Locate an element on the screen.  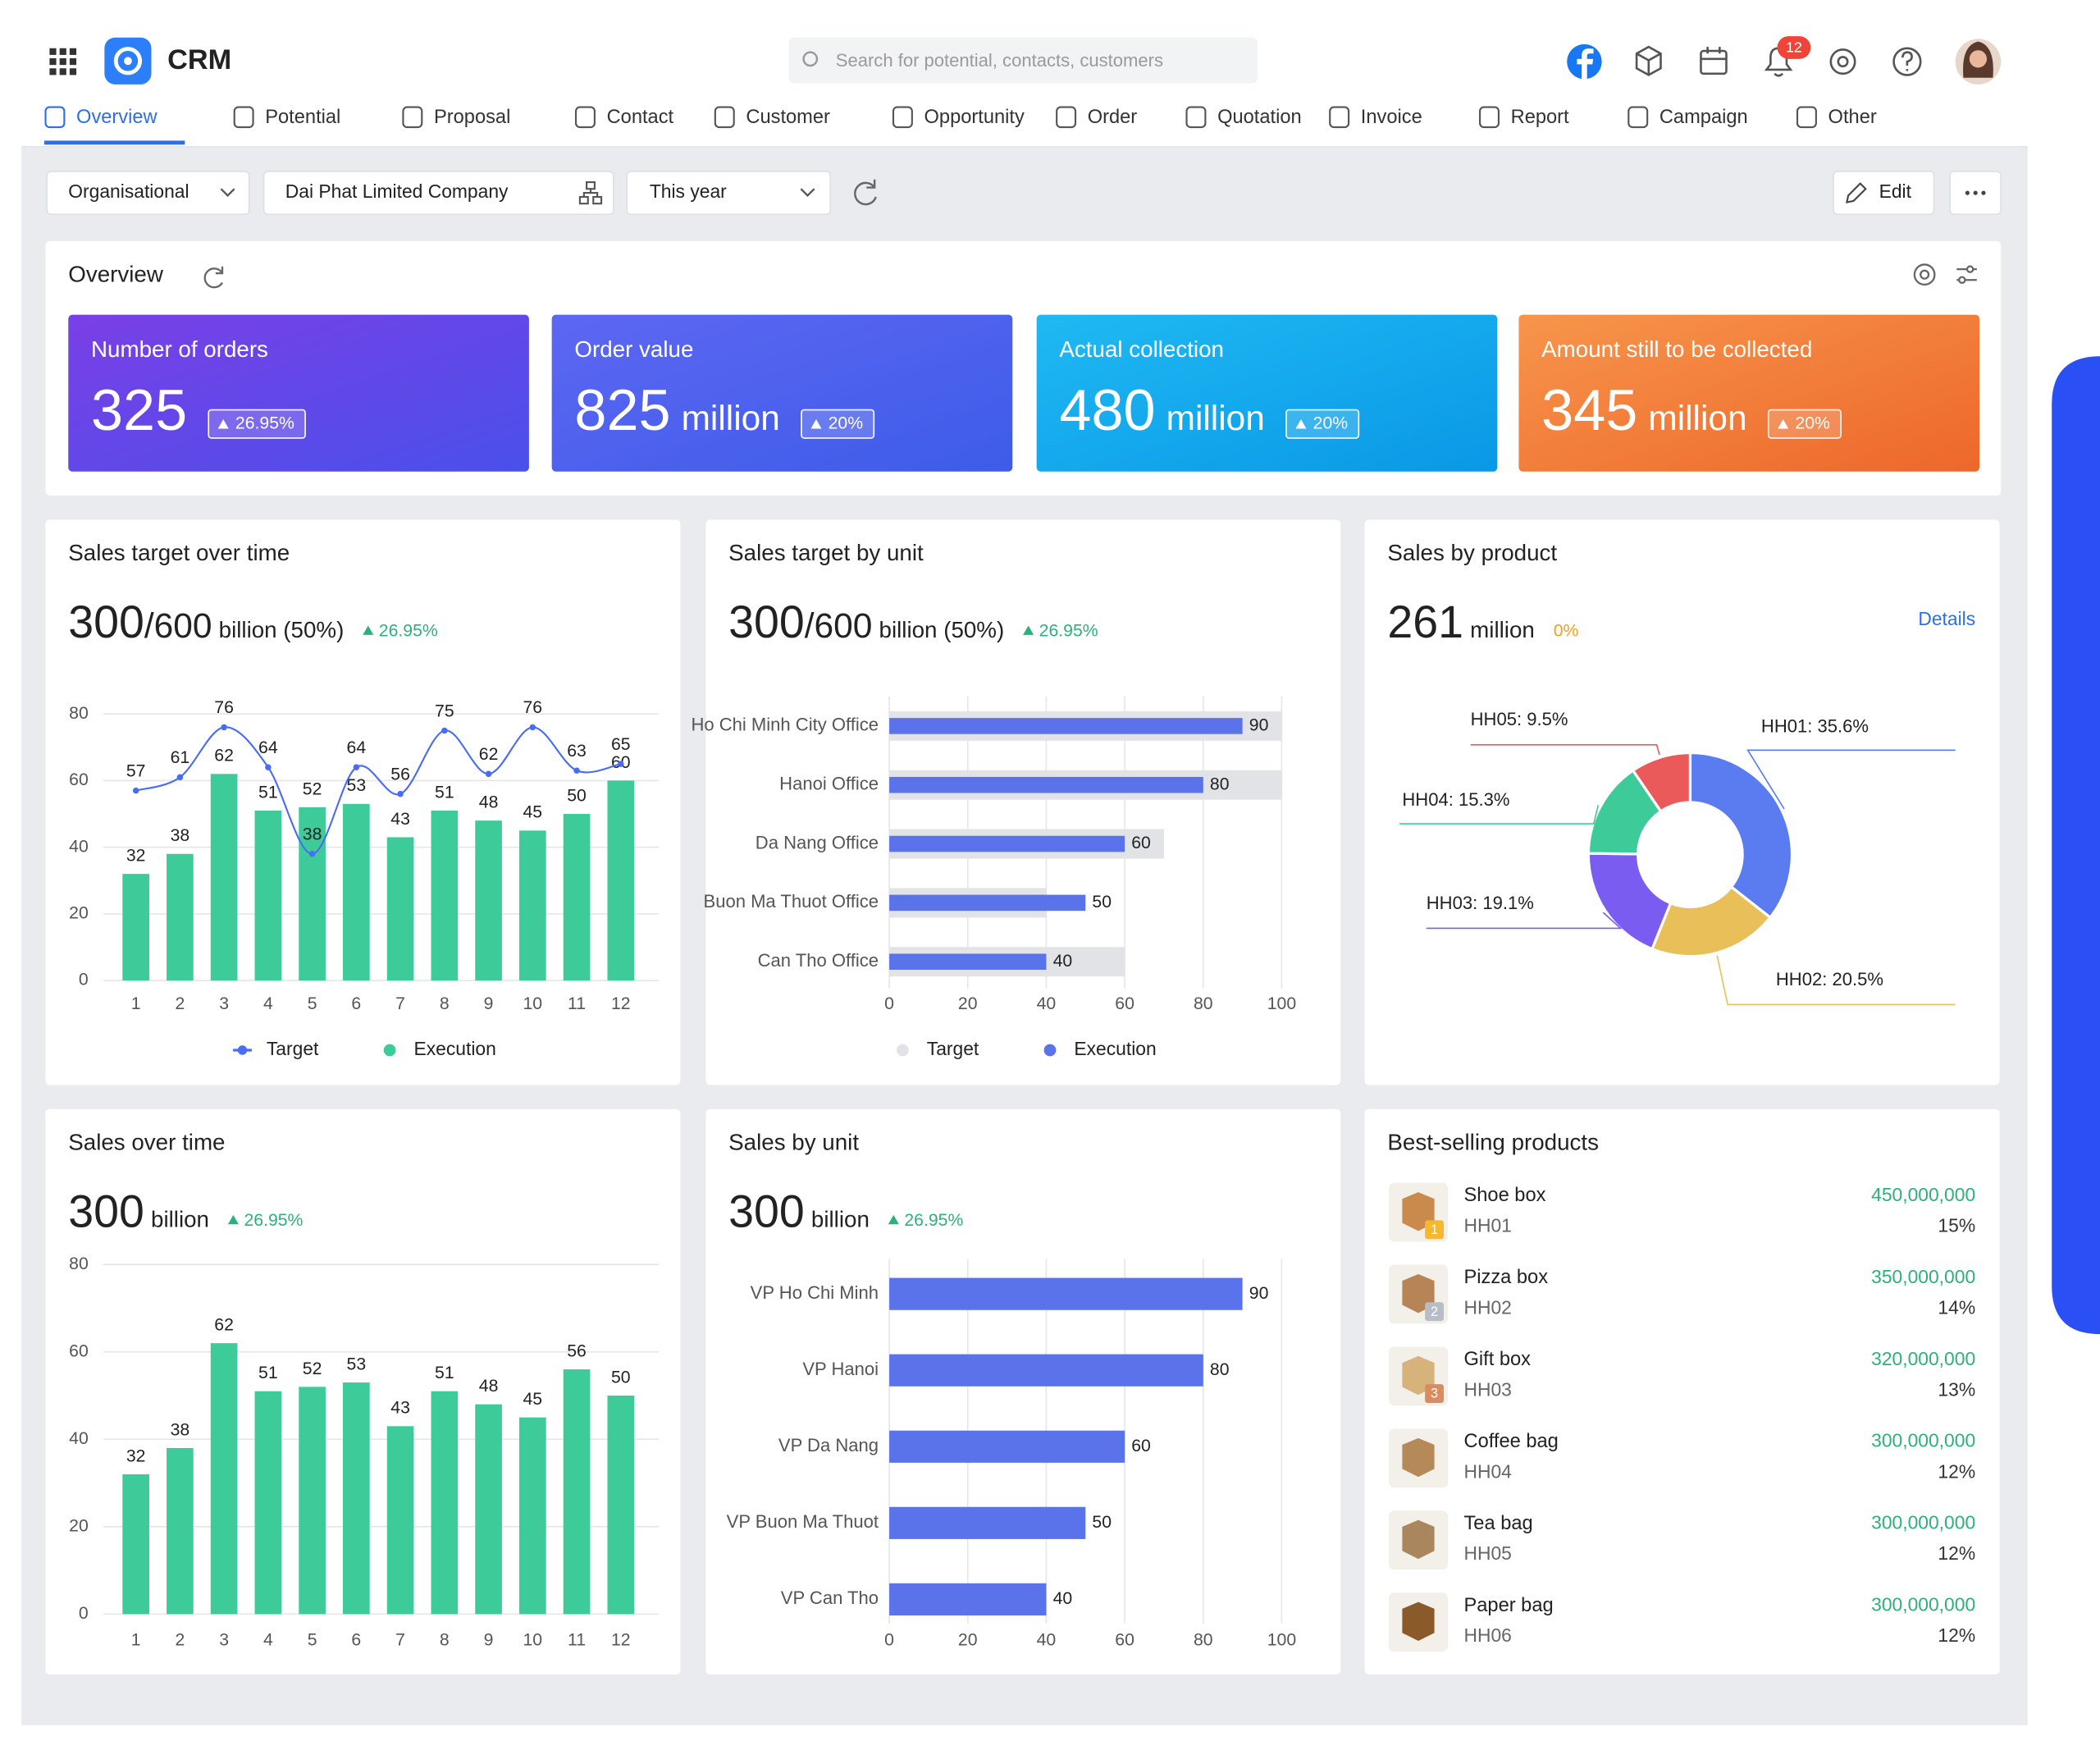
overview-refresh is located at coordinates (214, 277).